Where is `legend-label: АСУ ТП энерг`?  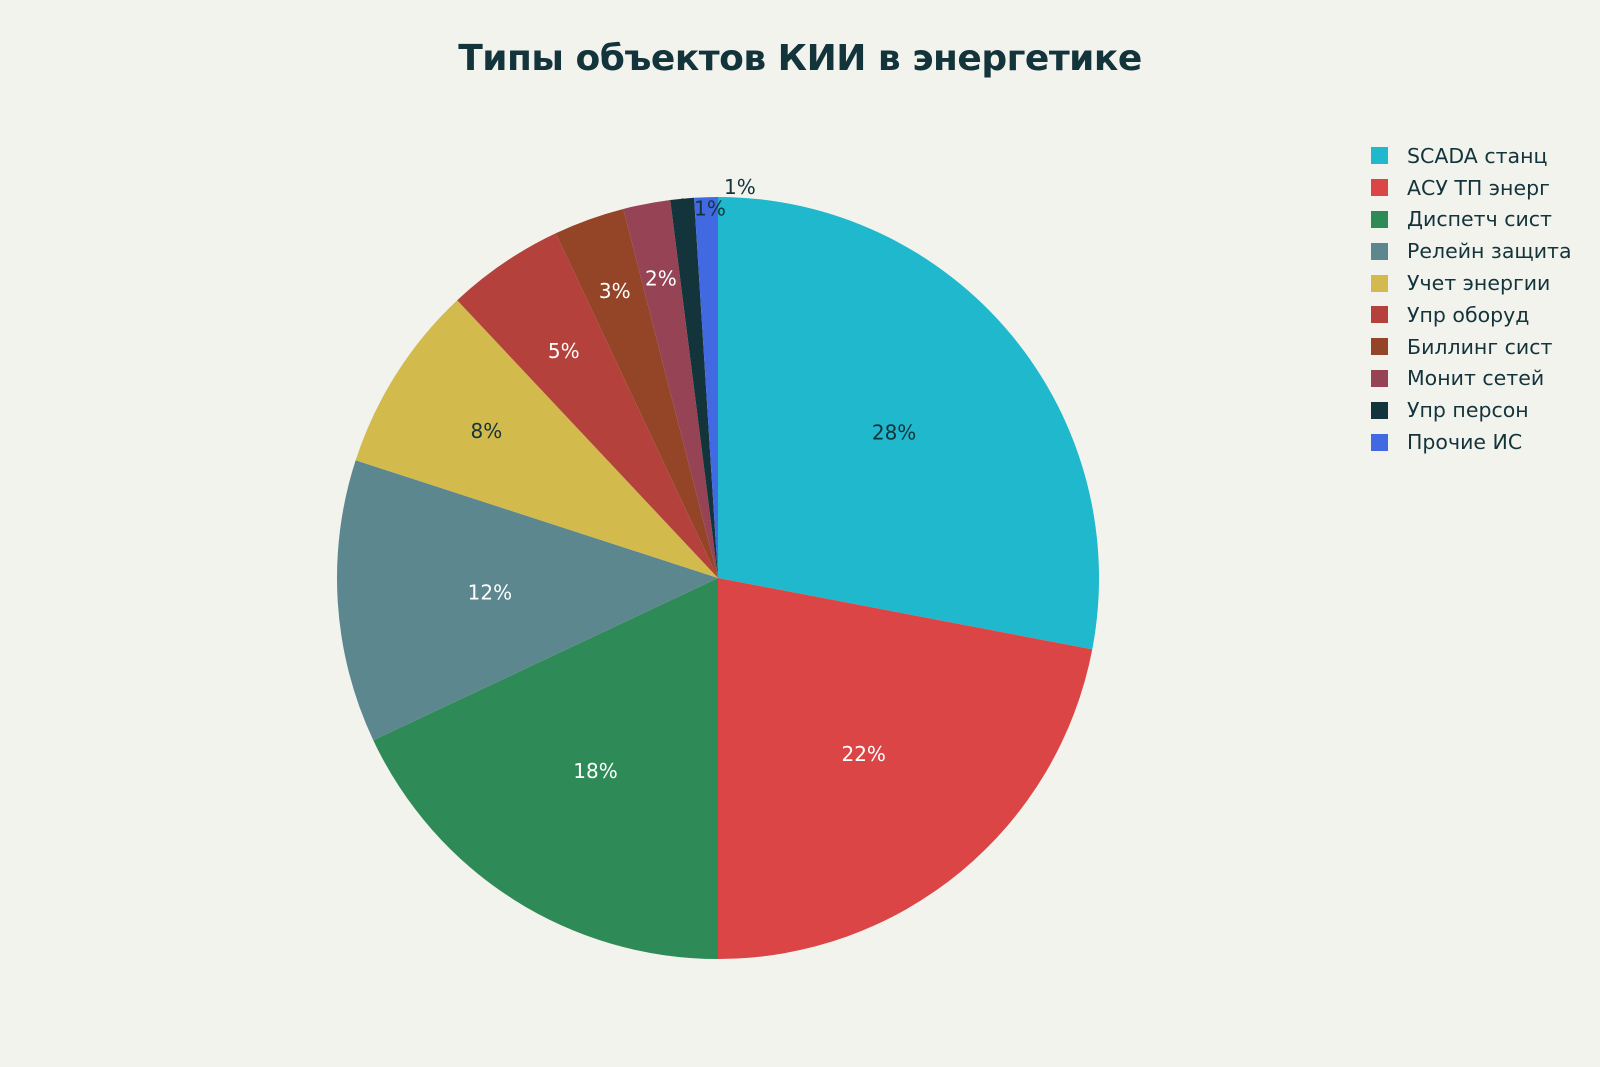
legend-label: АСУ ТП энерг is located at coordinates (1478, 187).